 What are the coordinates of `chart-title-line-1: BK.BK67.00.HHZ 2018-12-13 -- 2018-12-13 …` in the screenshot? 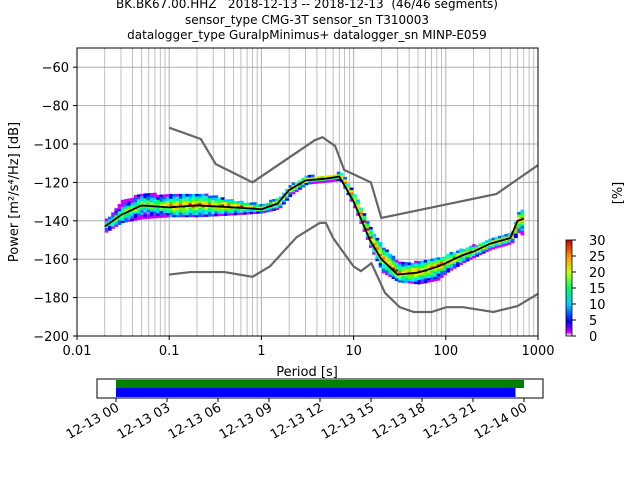 It's located at (307, 5).